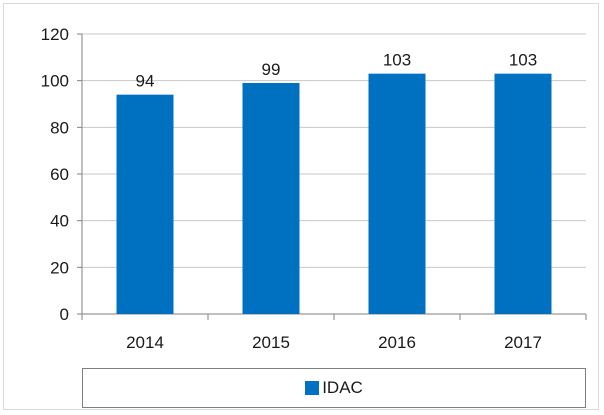  What do you see at coordinates (59, 127) in the screenshot?
I see `y-tick-label: 80` at bounding box center [59, 127].